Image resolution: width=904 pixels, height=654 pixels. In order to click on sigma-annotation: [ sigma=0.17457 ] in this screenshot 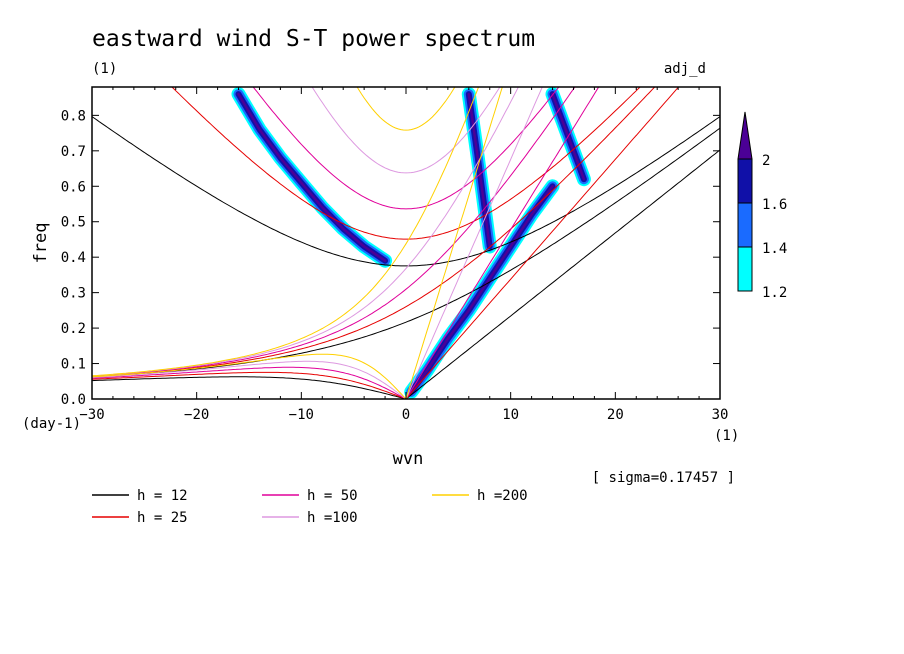, I will do `click(663, 478)`.